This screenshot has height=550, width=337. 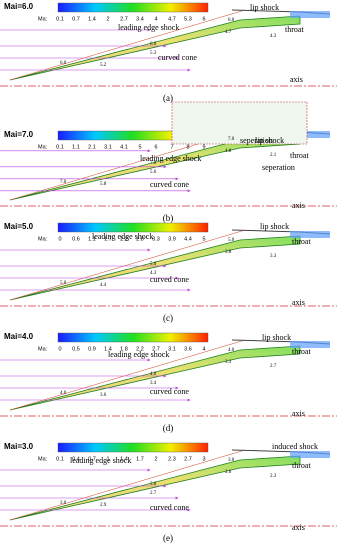 I want to click on contour-label: 3.4, so click(x=153, y=383).